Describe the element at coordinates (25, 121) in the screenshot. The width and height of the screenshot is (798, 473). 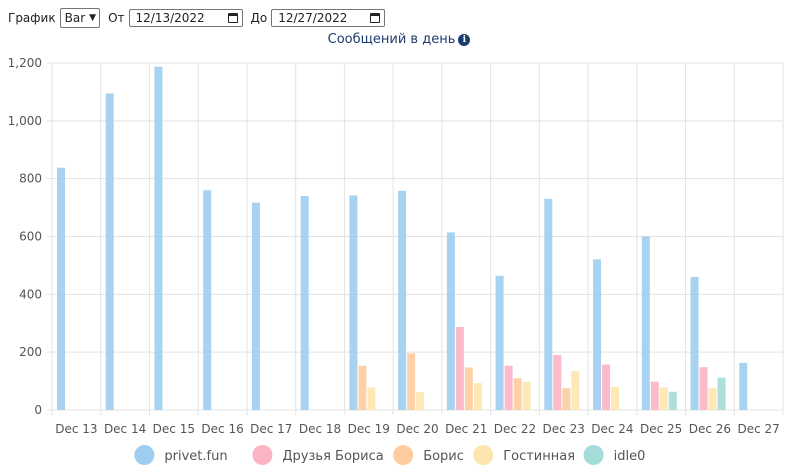
I see `y-tick-label: 1,000` at that location.